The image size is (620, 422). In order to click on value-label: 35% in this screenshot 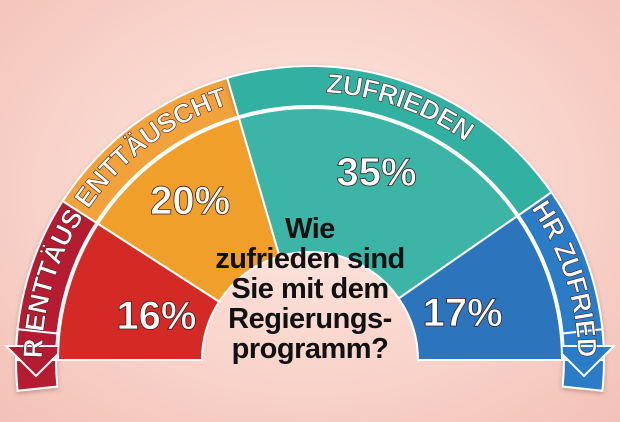, I will do `click(377, 172)`.